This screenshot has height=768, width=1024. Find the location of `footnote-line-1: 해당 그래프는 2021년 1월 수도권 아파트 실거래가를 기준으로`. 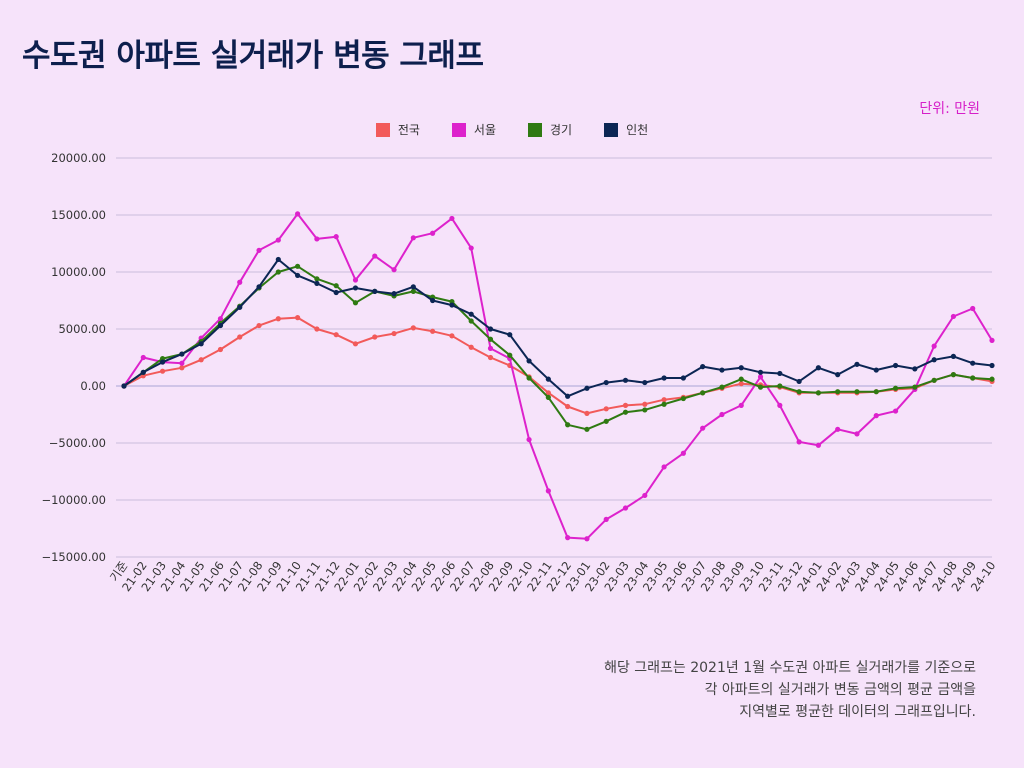

footnote-line-1: 해당 그래프는 2021년 1월 수도권 아파트 실거래가를 기준으로 is located at coordinates (790, 668).